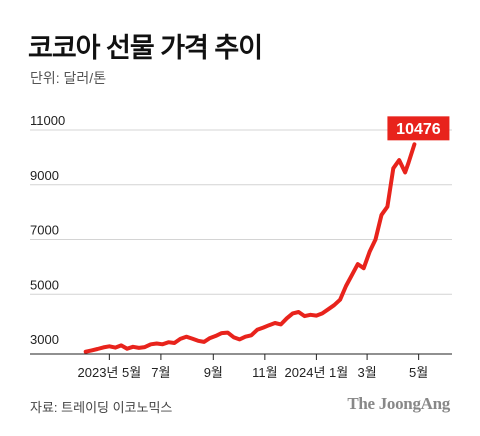 This screenshot has width=480, height=436. I want to click on y-tick-label-7000: 7000, so click(44, 230).